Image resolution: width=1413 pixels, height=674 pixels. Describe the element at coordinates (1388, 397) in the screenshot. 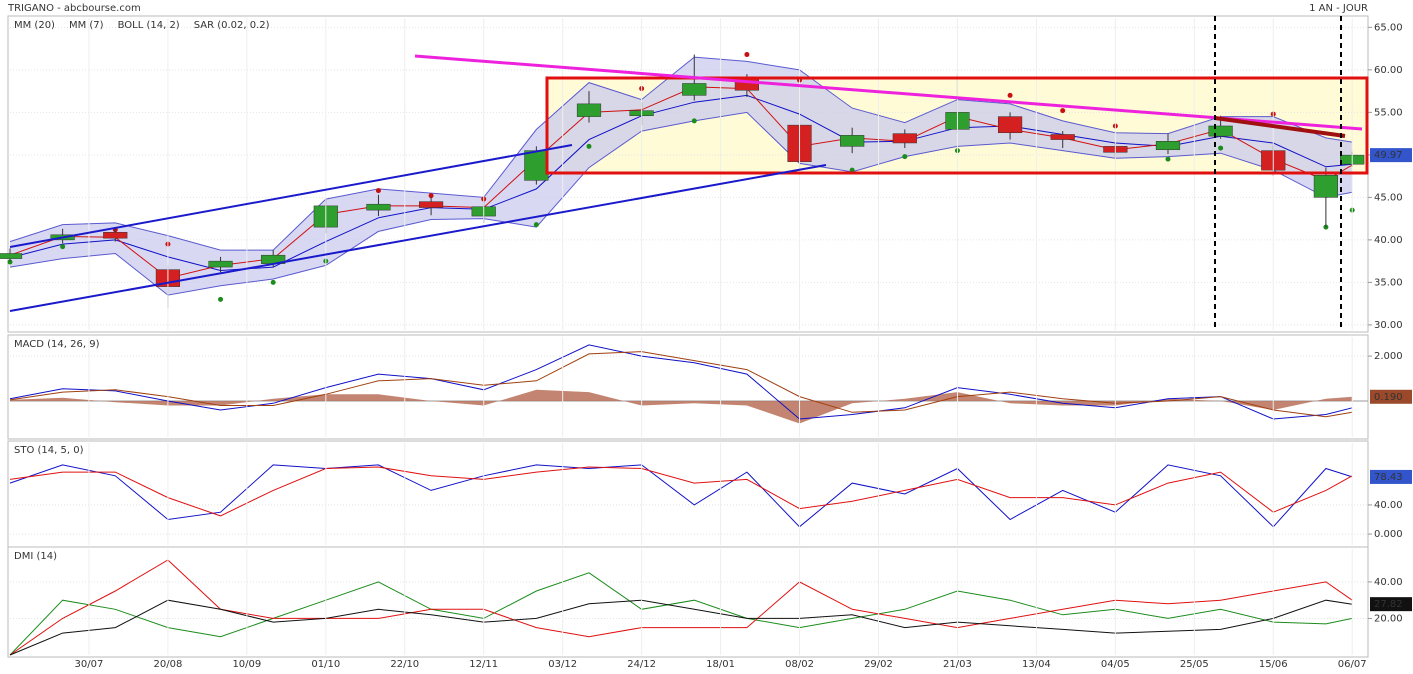

I see `last-value-label: 0.190` at that location.